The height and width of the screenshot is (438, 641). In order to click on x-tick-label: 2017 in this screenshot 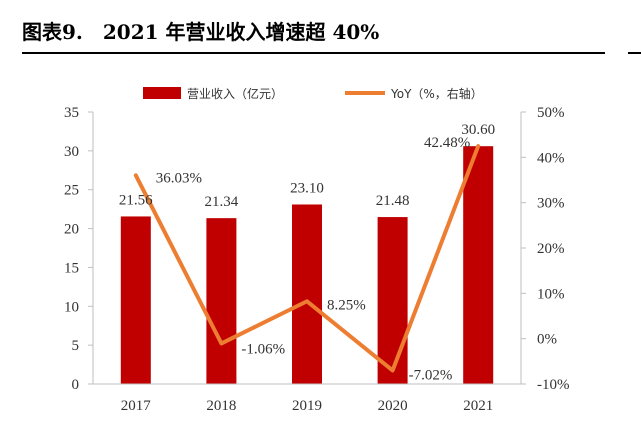, I will do `click(136, 406)`.